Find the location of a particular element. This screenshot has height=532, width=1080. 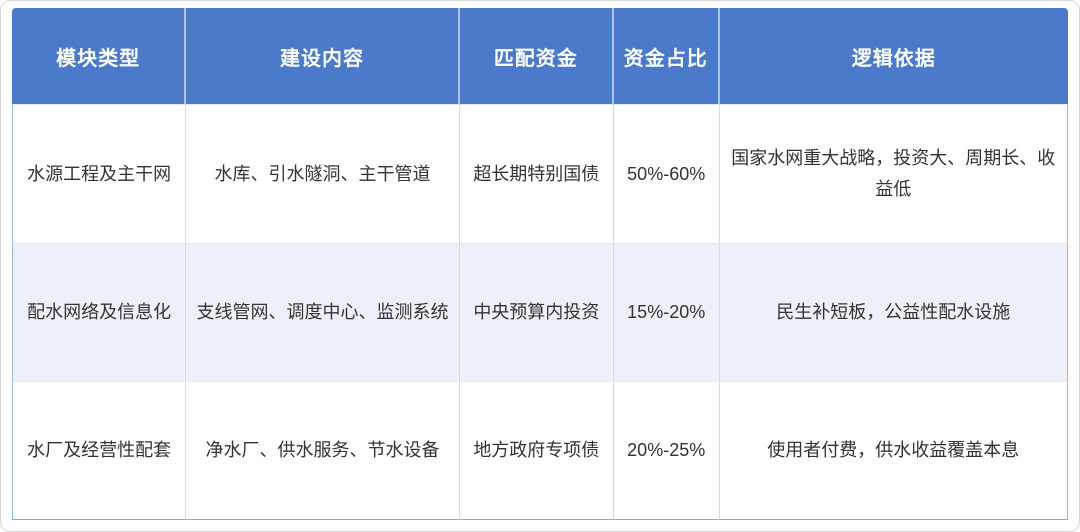

cell-rationale: 国家水网重大战略，投资大、周期长、收益低 is located at coordinates (893, 173).